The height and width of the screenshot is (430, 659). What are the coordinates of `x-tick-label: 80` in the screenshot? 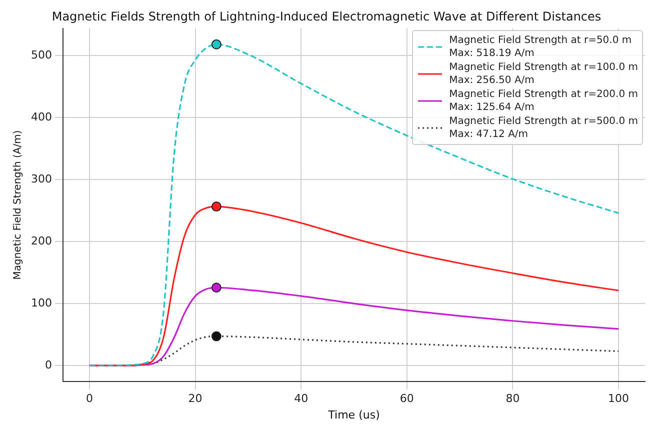 It's located at (513, 399).